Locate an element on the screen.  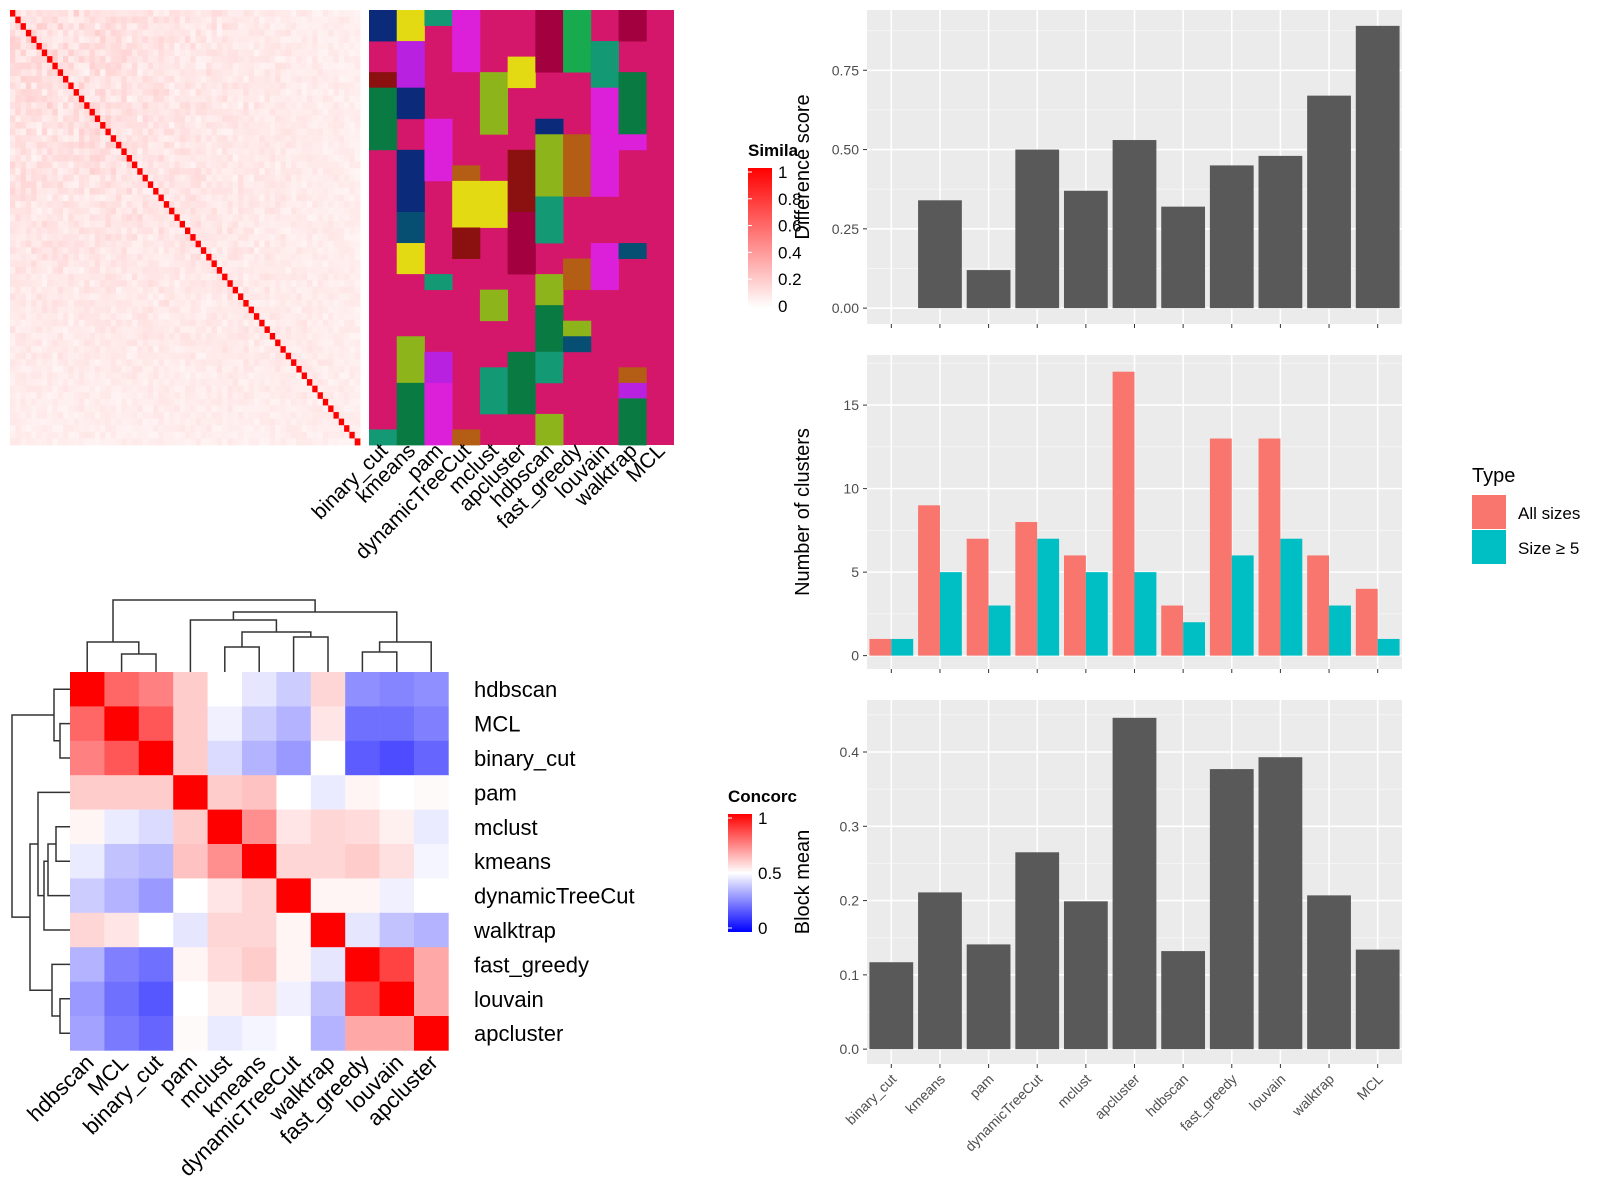
bar is located at coordinates (1329, 972).